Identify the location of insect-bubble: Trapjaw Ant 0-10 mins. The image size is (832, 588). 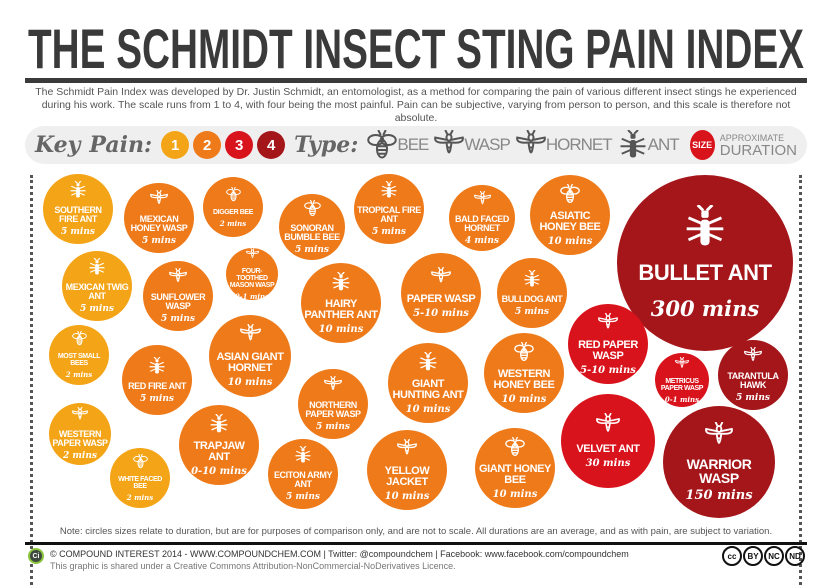
(219, 445).